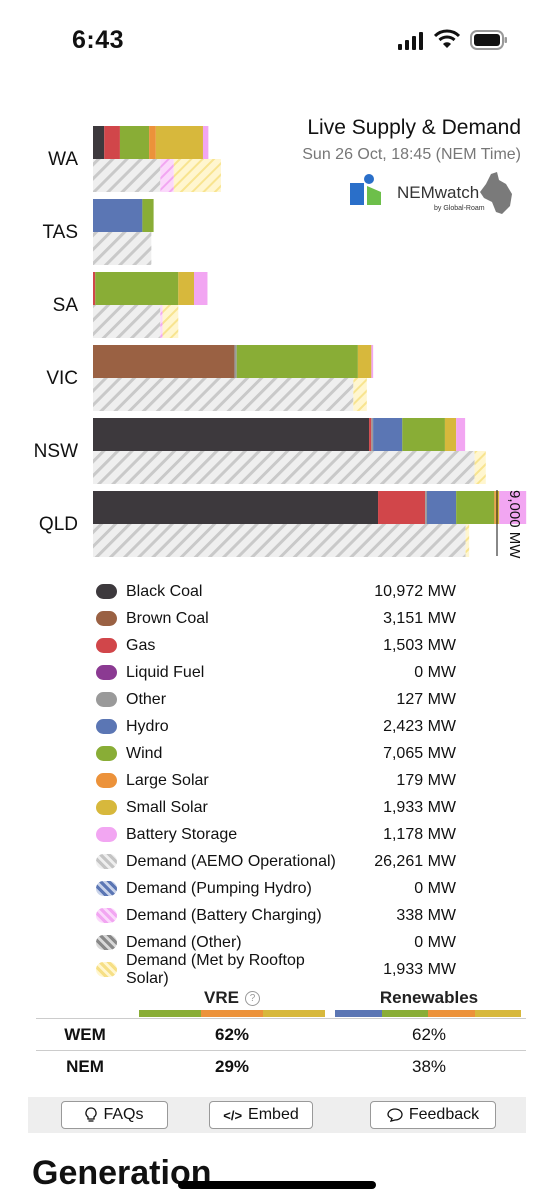  Describe the element at coordinates (152, 142) in the screenshot. I see `bar-wa-large-solar` at that location.